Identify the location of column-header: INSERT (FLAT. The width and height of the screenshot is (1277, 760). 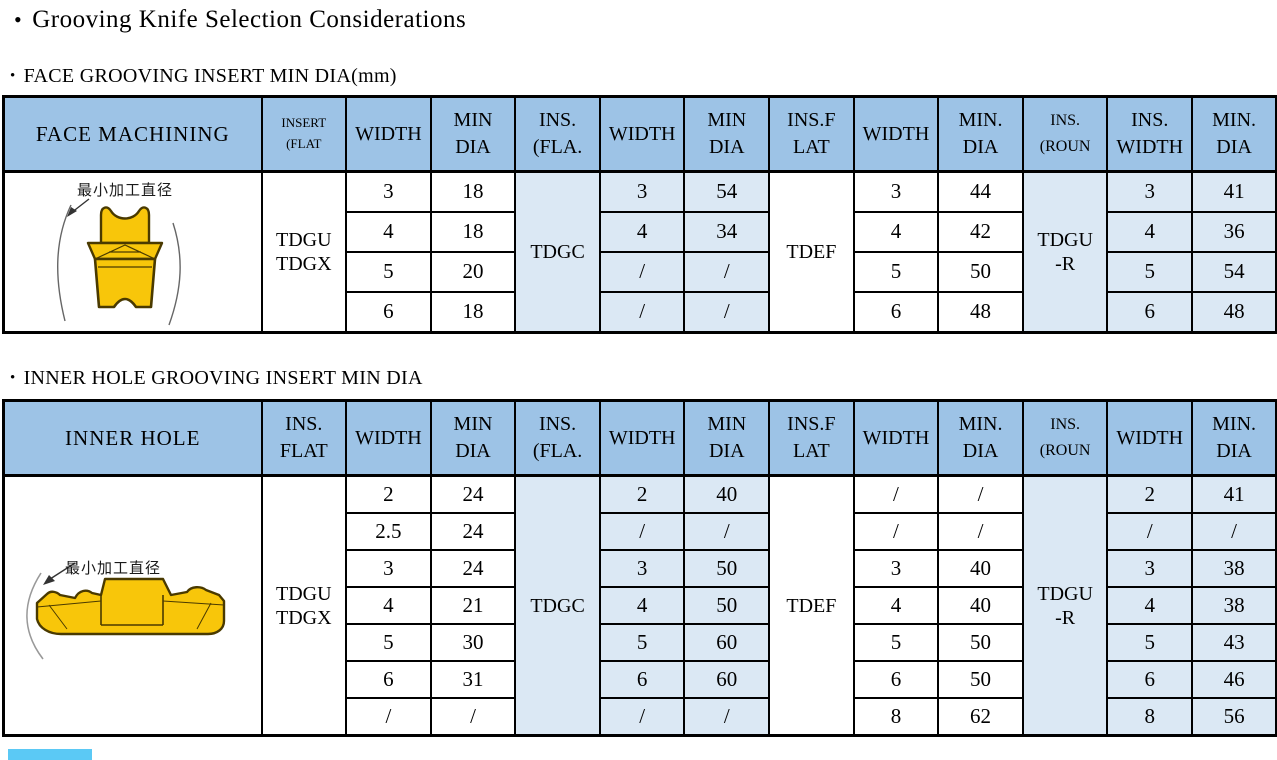
(304, 134).